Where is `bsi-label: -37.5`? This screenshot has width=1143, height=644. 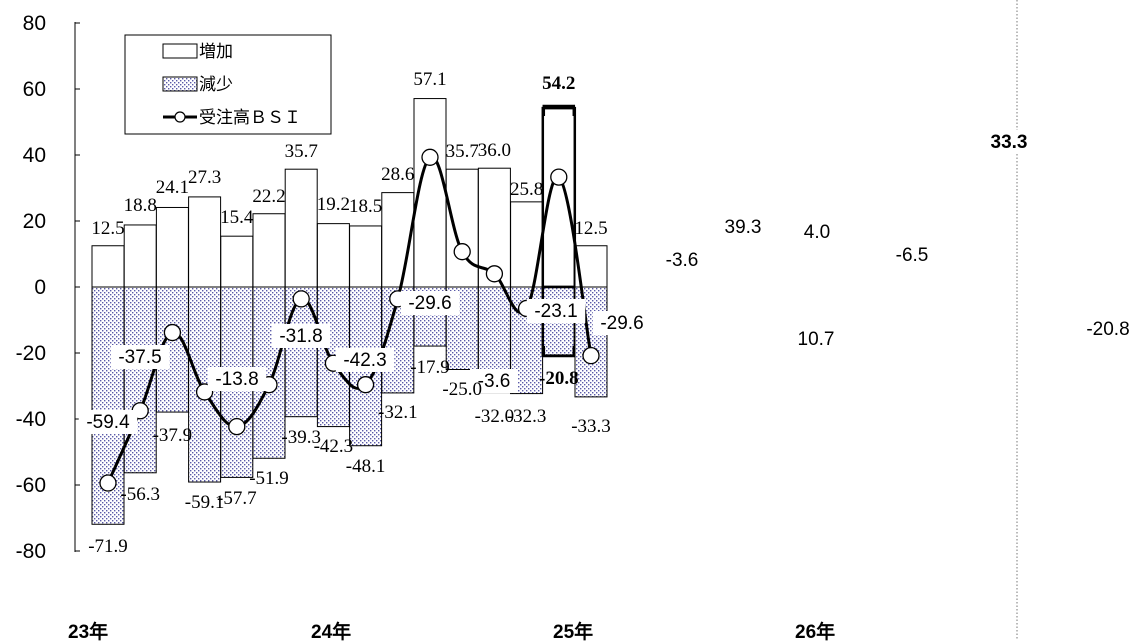
bsi-label: -37.5 is located at coordinates (139, 357).